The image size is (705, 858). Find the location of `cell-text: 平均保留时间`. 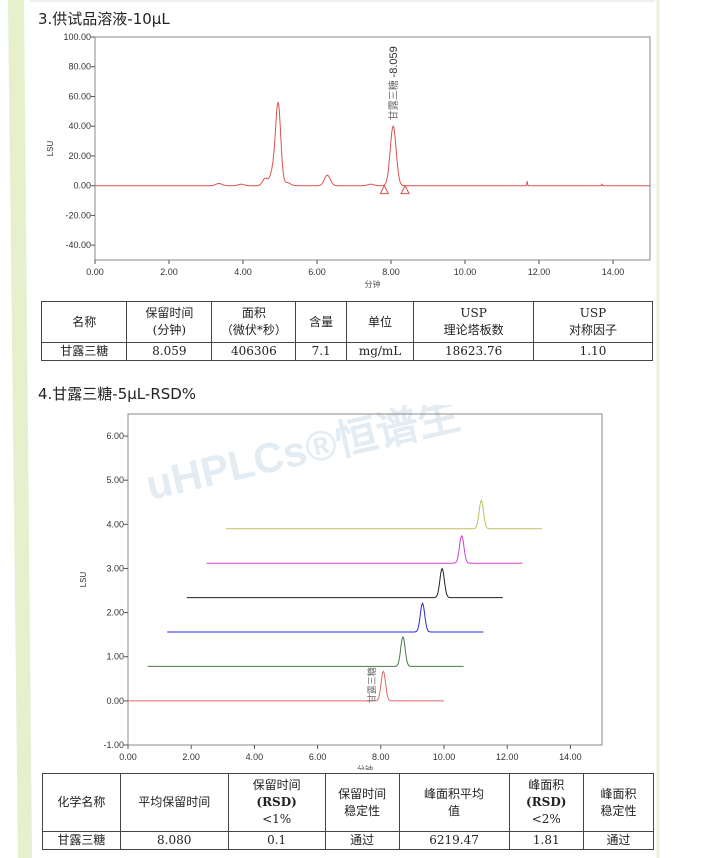

cell-text: 平均保留时间 is located at coordinates (174, 802).